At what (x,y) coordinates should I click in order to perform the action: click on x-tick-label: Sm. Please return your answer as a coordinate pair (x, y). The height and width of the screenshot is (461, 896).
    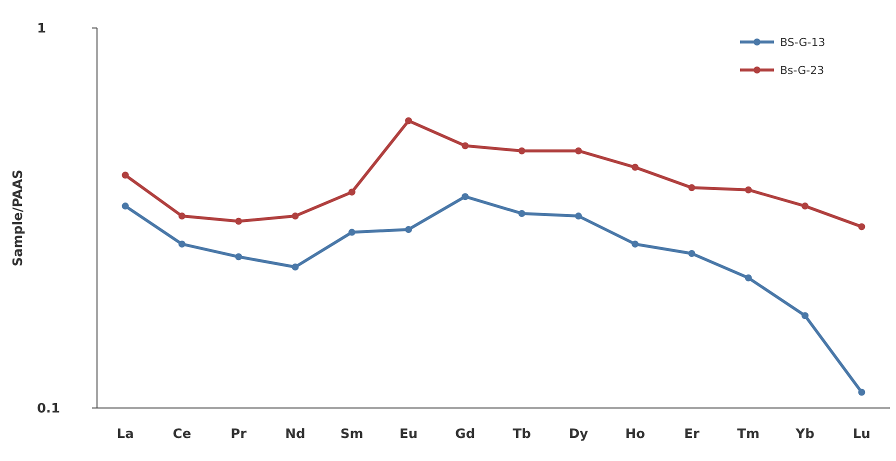
    Looking at the image, I should click on (352, 434).